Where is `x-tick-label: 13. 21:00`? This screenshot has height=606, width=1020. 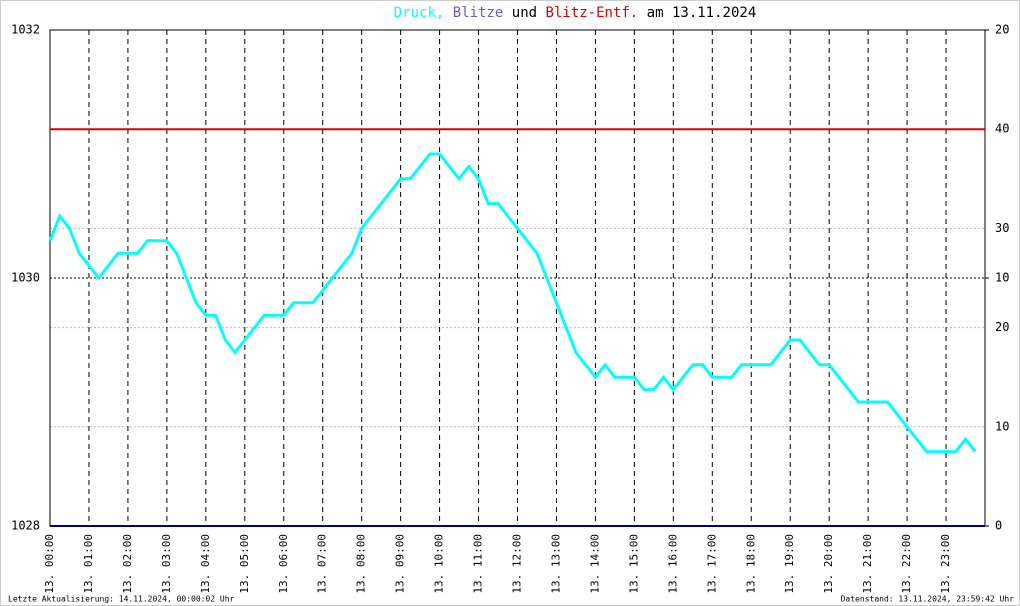
x-tick-label: 13. 21:00 is located at coordinates (867, 564).